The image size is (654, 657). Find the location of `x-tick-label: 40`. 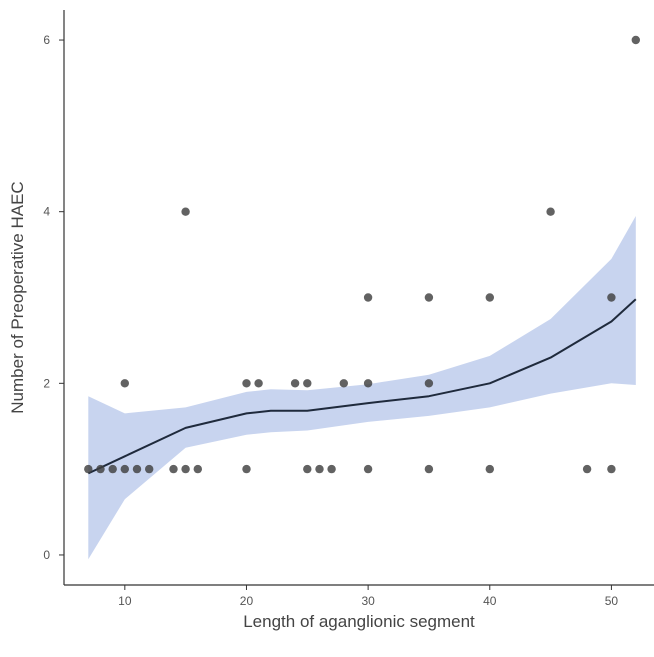

x-tick-label: 40 is located at coordinates (490, 601).